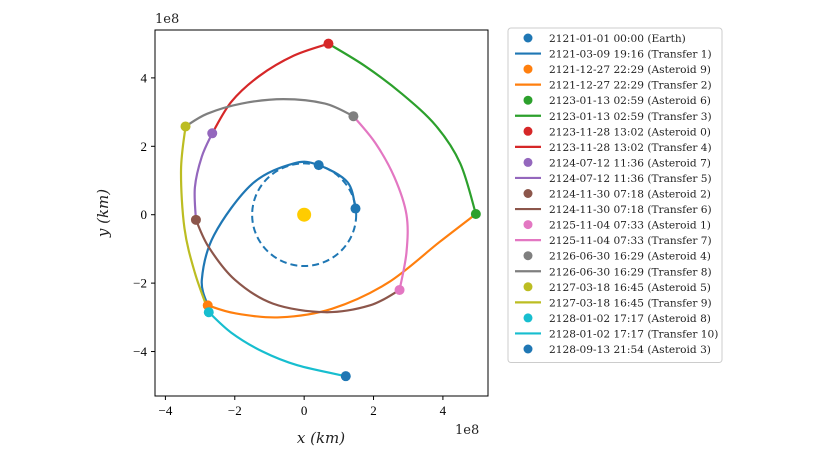 This screenshot has height=461, width=820. I want to click on x-tick-label: 0, so click(304, 410).